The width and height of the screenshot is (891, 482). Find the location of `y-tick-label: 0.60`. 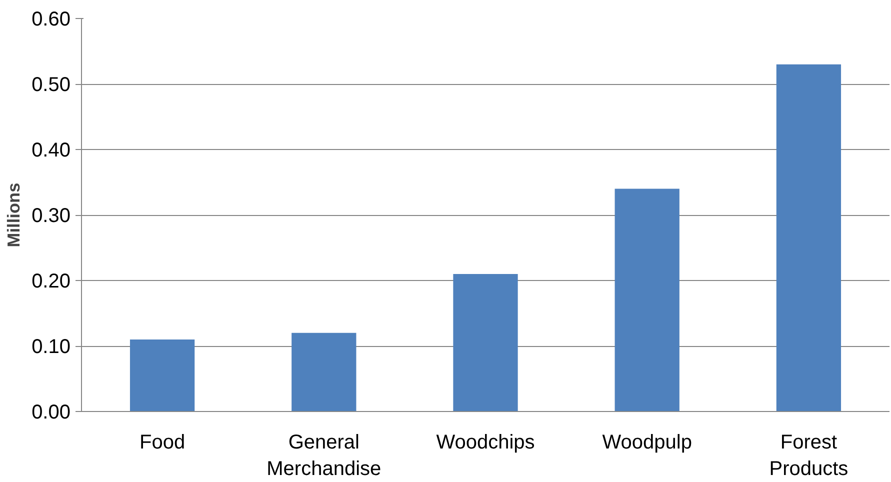

y-tick-label: 0.60 is located at coordinates (51, 19).